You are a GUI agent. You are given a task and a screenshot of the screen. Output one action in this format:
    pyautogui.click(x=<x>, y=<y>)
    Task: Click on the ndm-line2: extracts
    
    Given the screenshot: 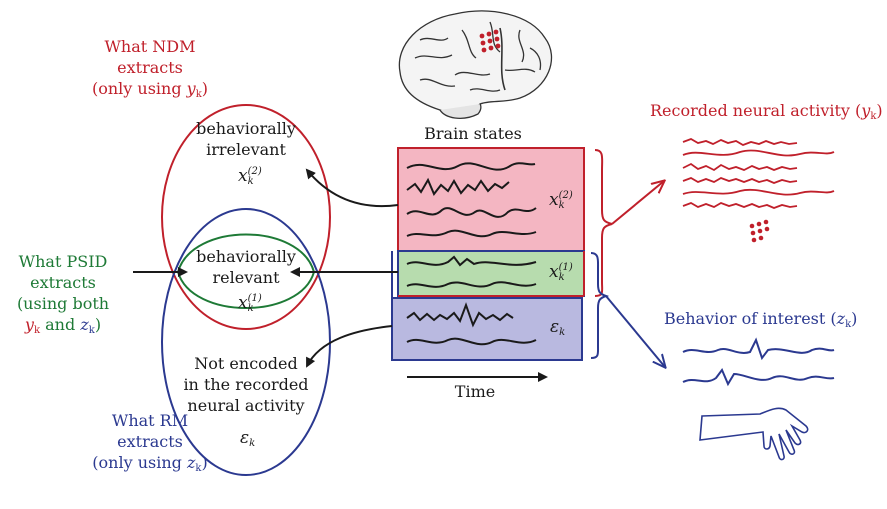 What is the action you would take?
    pyautogui.click(x=150, y=67)
    